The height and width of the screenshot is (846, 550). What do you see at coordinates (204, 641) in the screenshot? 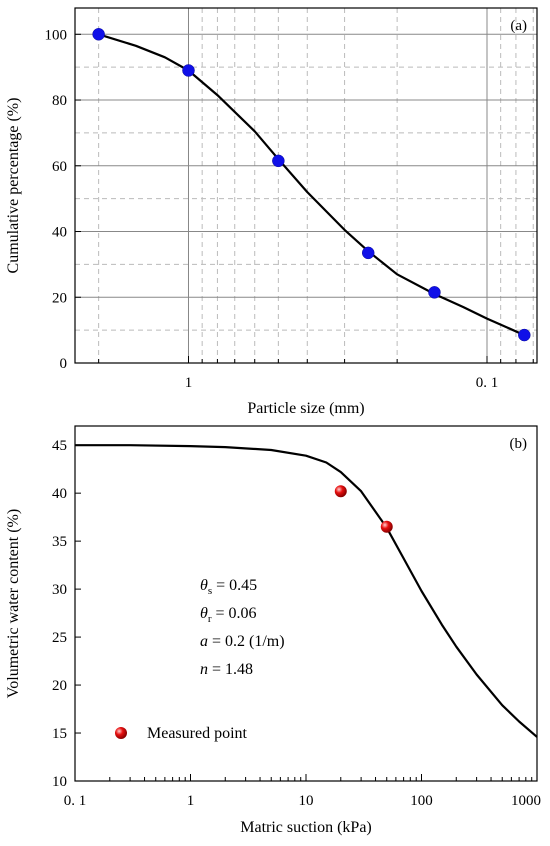
I see `parameter-symbol: a` at bounding box center [204, 641].